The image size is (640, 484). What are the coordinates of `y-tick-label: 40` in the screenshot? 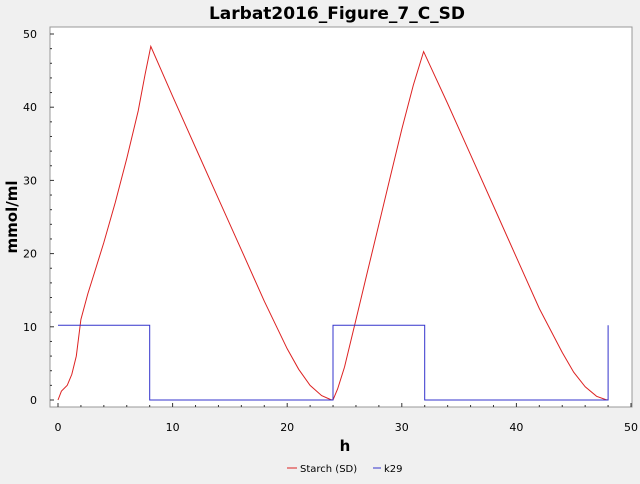 It's located at (30, 107).